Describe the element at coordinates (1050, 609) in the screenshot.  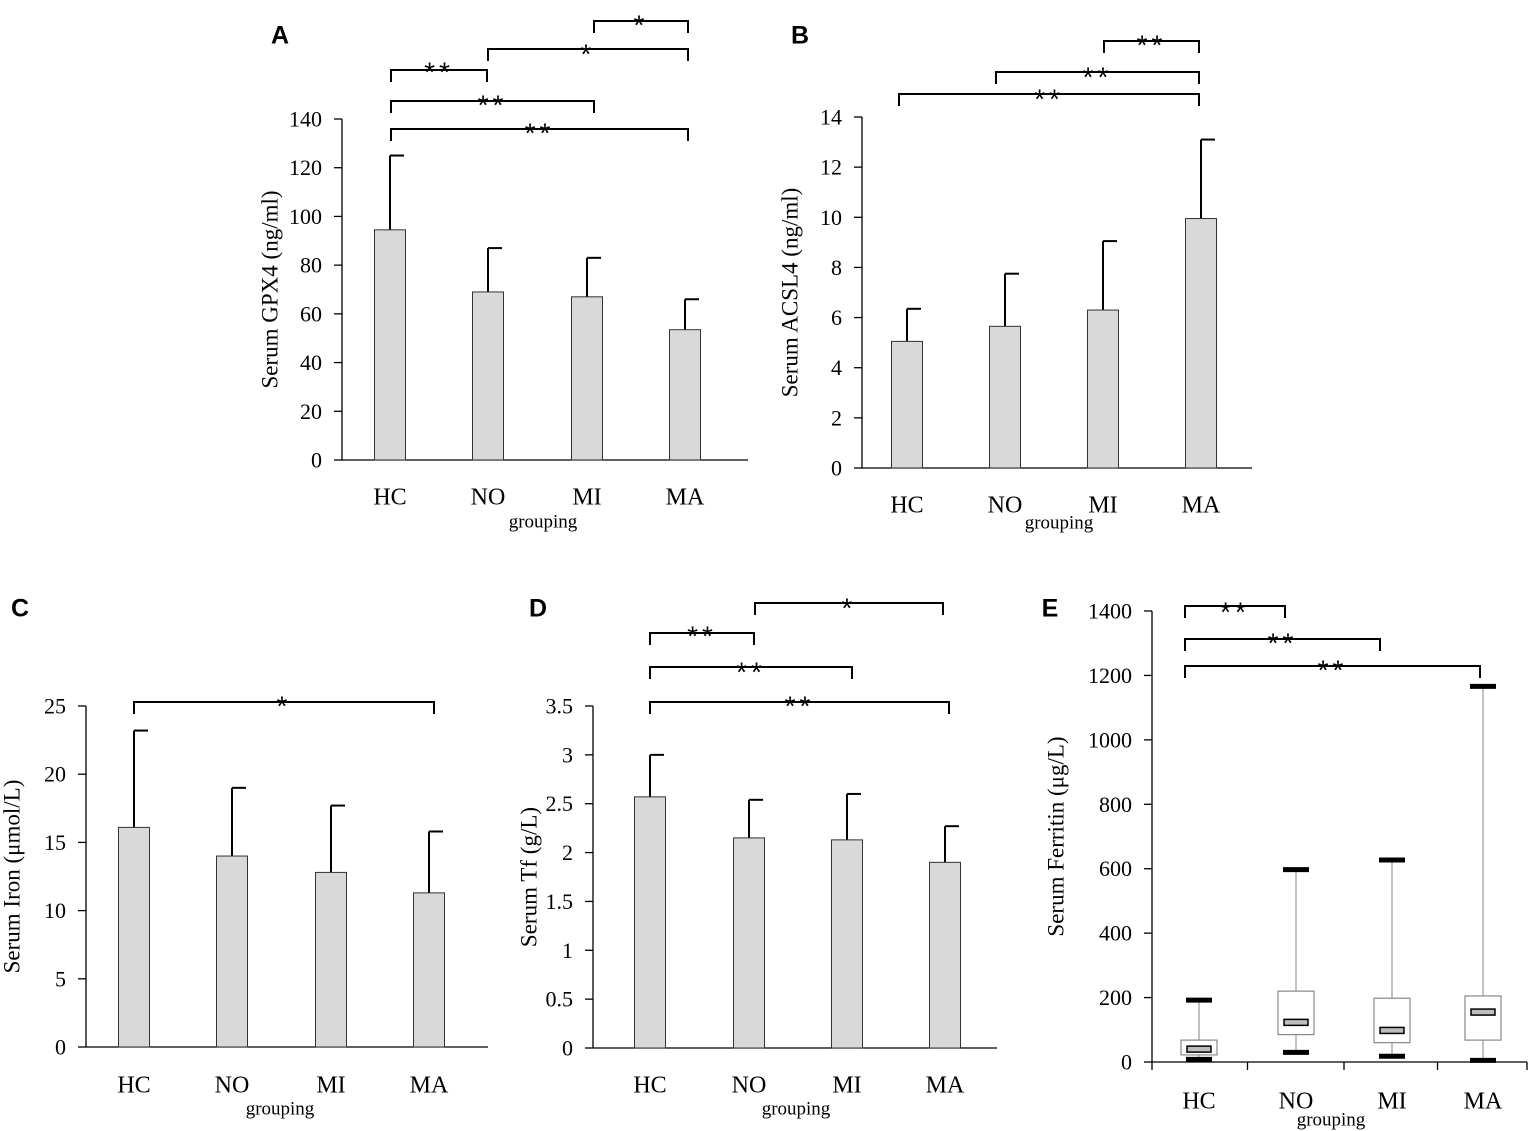
I see `panel-label: E` at that location.